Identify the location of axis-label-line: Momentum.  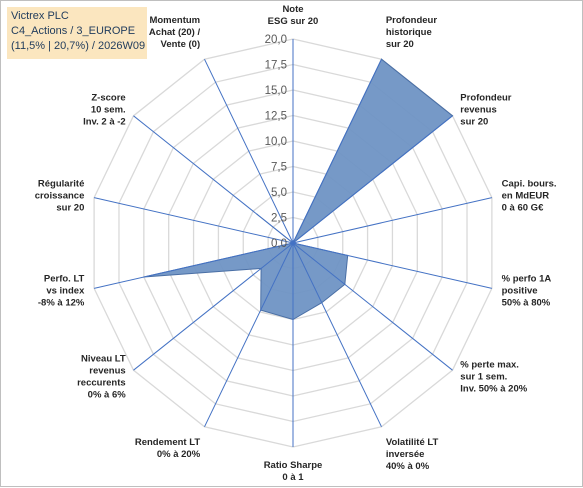
(174, 20).